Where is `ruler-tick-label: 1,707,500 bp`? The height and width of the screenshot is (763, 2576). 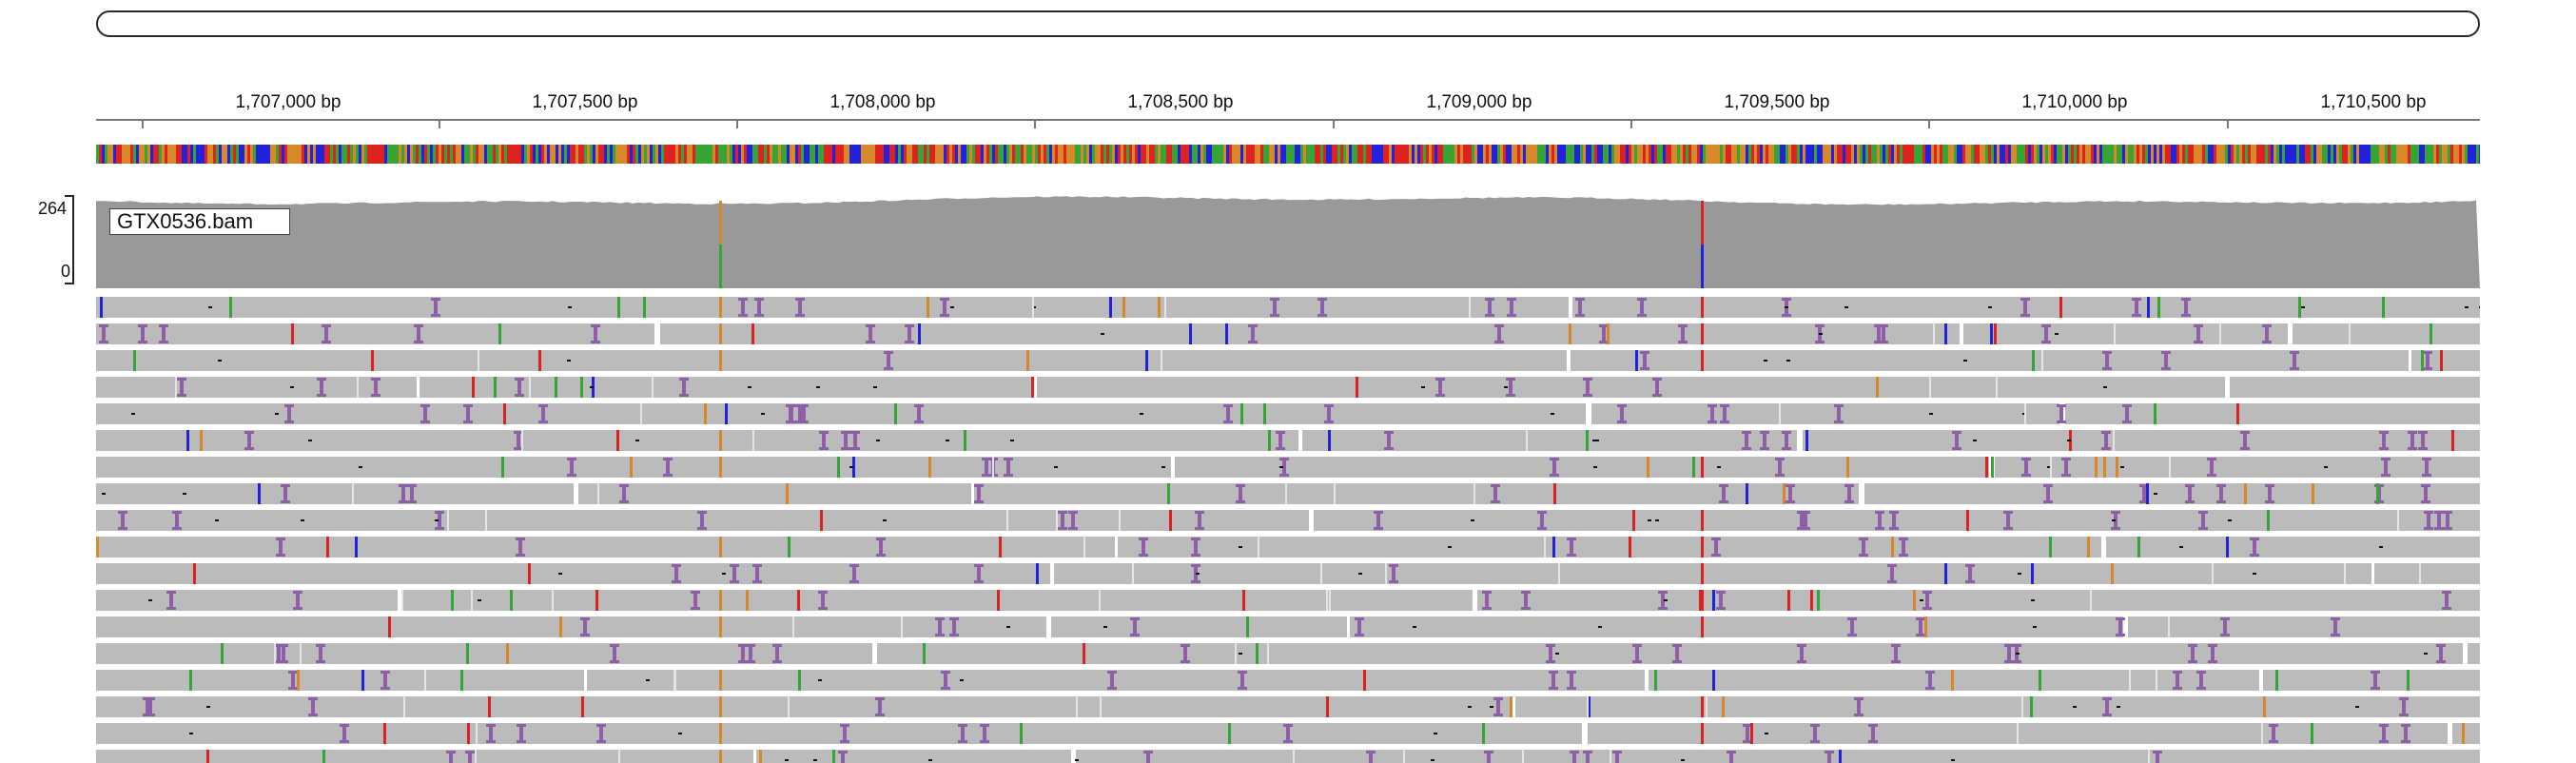
ruler-tick-label: 1,707,500 bp is located at coordinates (585, 102).